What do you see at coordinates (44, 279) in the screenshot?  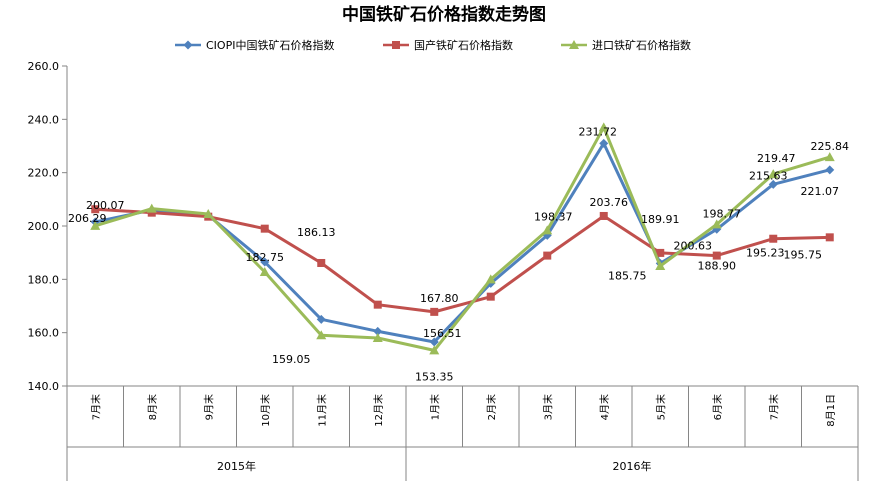 I see `y-tick-label: 180.0` at bounding box center [44, 279].